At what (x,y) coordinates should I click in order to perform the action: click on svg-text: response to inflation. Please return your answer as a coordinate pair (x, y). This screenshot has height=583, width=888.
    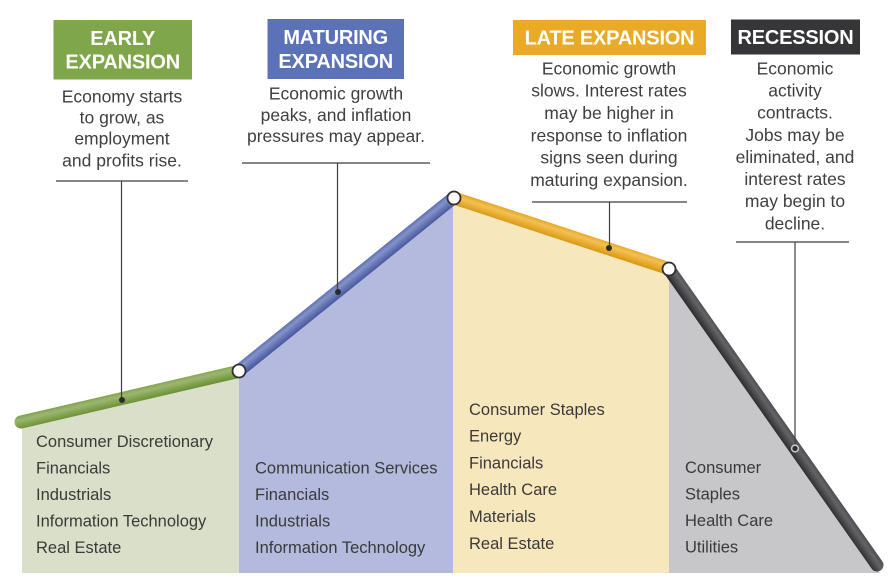
    Looking at the image, I should click on (609, 135).